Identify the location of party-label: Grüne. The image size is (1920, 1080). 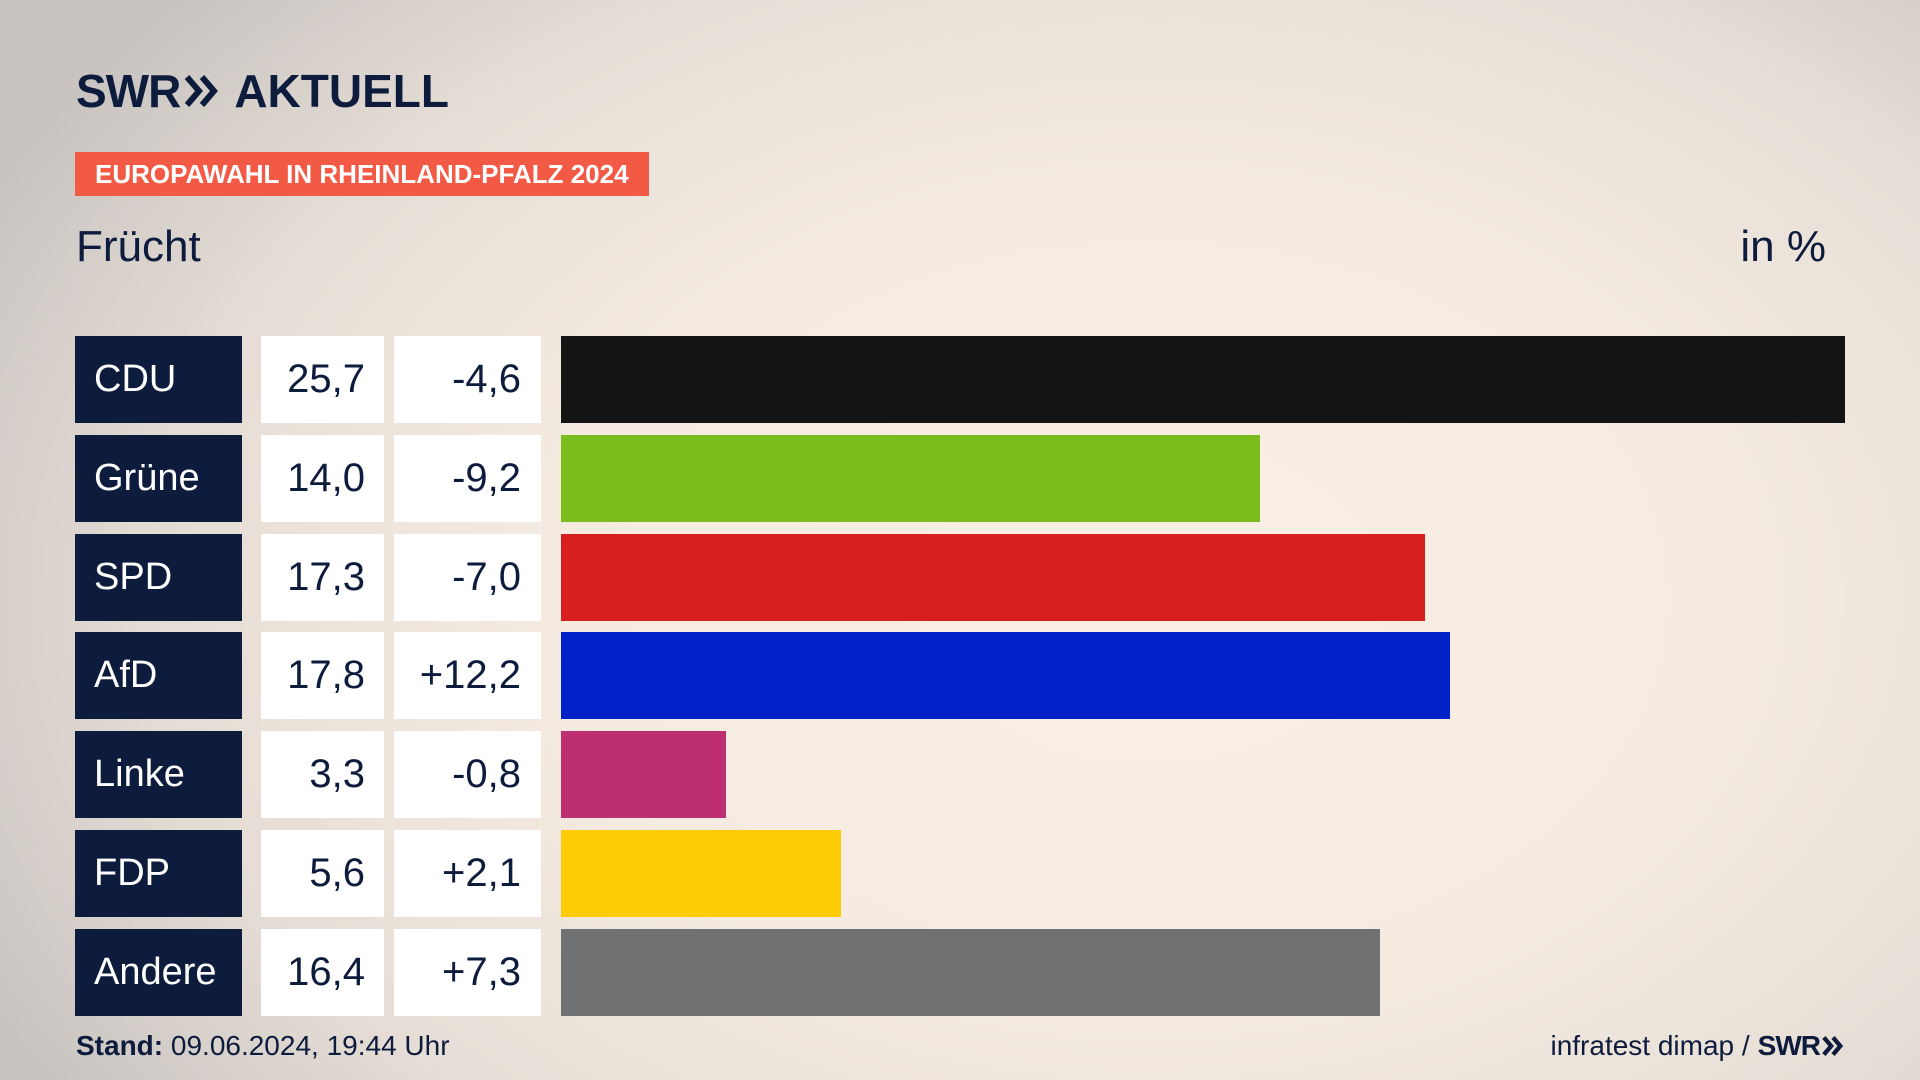
(158, 478).